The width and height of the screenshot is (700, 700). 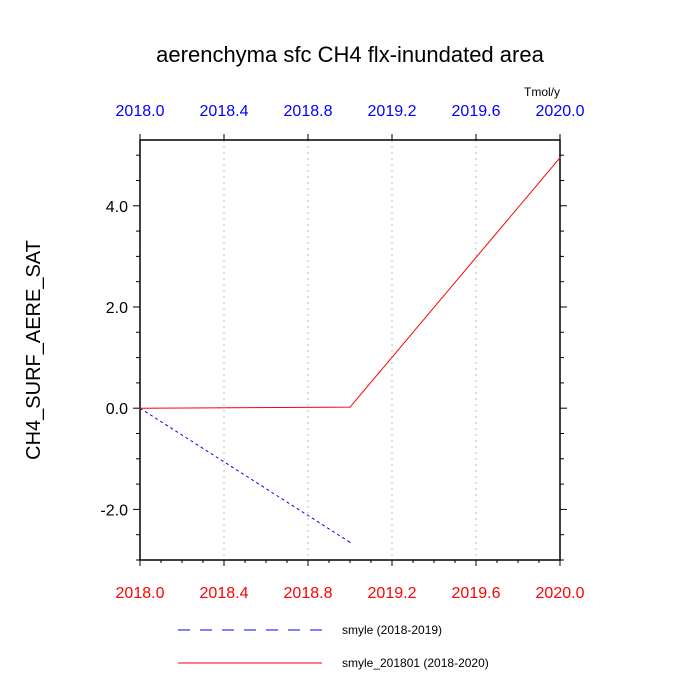 What do you see at coordinates (392, 111) in the screenshot?
I see `x-tick-label-top: 2019.2` at bounding box center [392, 111].